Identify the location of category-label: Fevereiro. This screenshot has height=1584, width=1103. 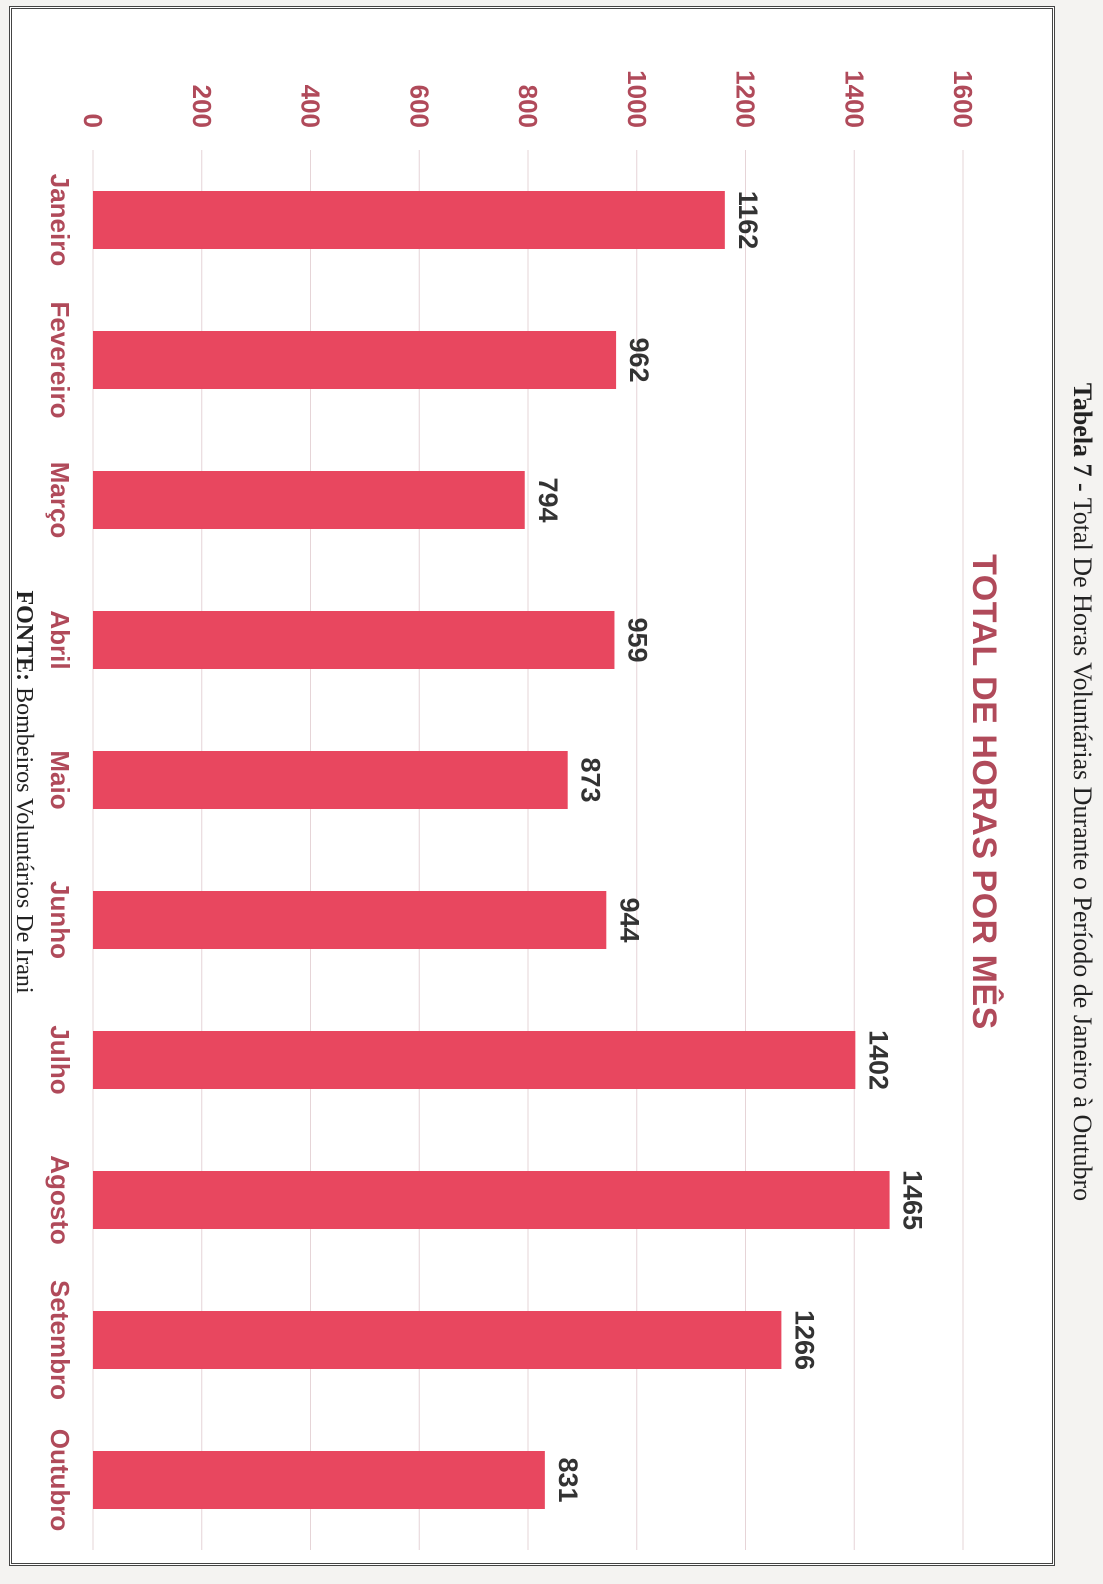
(60, 359).